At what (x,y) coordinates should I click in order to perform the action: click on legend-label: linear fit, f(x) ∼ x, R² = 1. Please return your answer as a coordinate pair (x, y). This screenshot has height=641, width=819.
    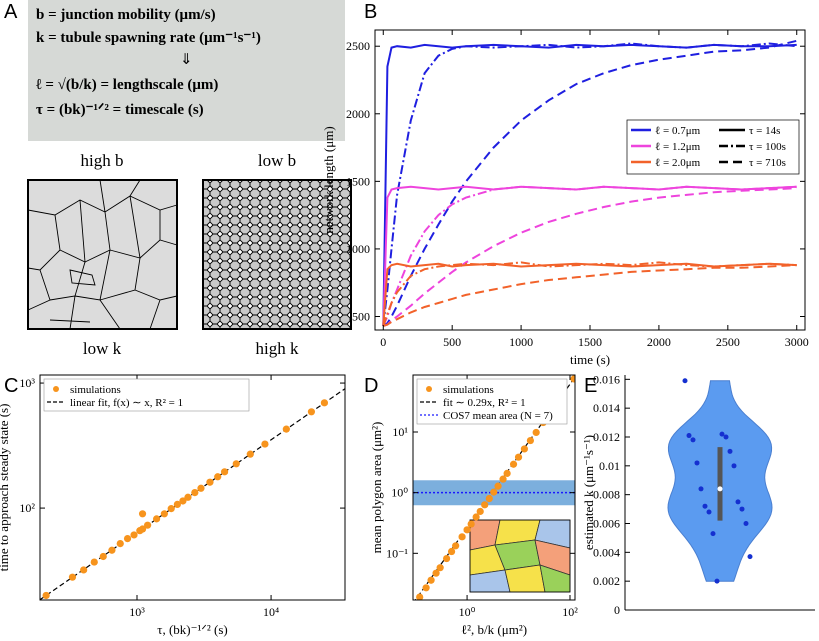
    Looking at the image, I should click on (126, 403).